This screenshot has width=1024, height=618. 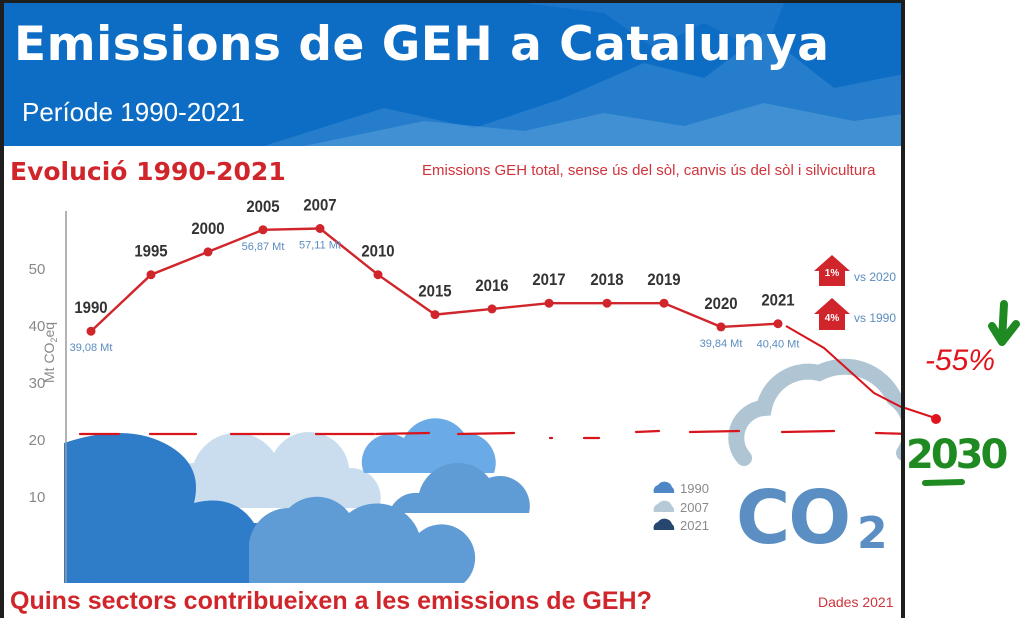 I want to click on data-points, so click(x=434, y=280).